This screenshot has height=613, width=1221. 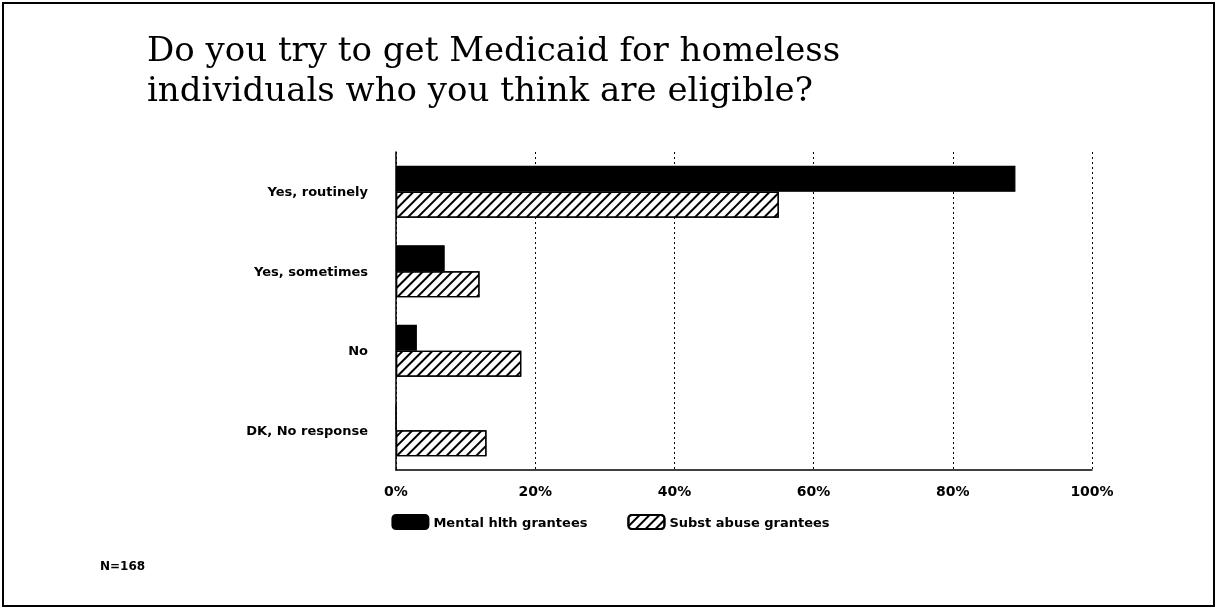 What do you see at coordinates (494, 69) in the screenshot?
I see `chart-title: Do you try to get Medicaid for homeless individuals who you think are eligible?` at bounding box center [494, 69].